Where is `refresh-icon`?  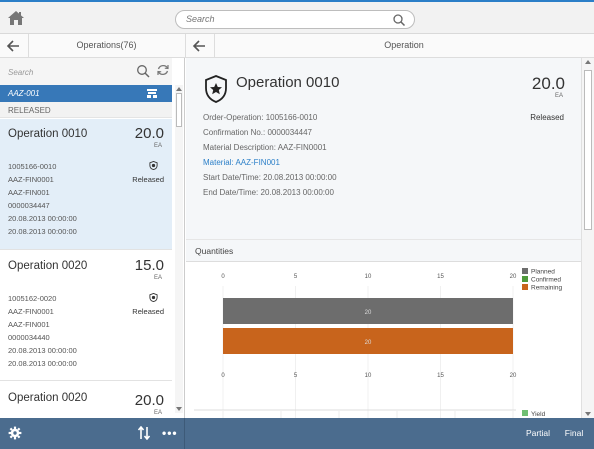
refresh-icon is located at coordinates (163, 70).